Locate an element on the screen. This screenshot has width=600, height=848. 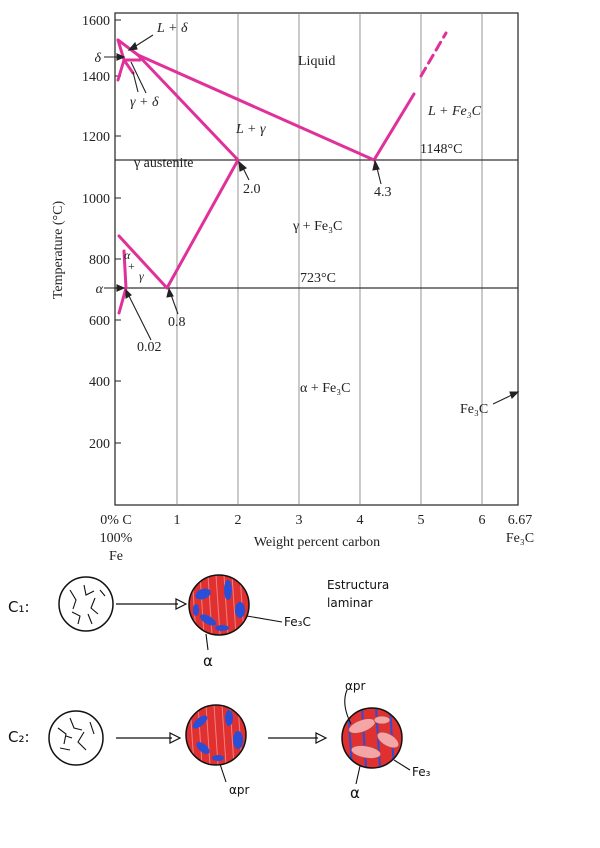
cementite-liquidus-line is located at coordinates (394, 127).